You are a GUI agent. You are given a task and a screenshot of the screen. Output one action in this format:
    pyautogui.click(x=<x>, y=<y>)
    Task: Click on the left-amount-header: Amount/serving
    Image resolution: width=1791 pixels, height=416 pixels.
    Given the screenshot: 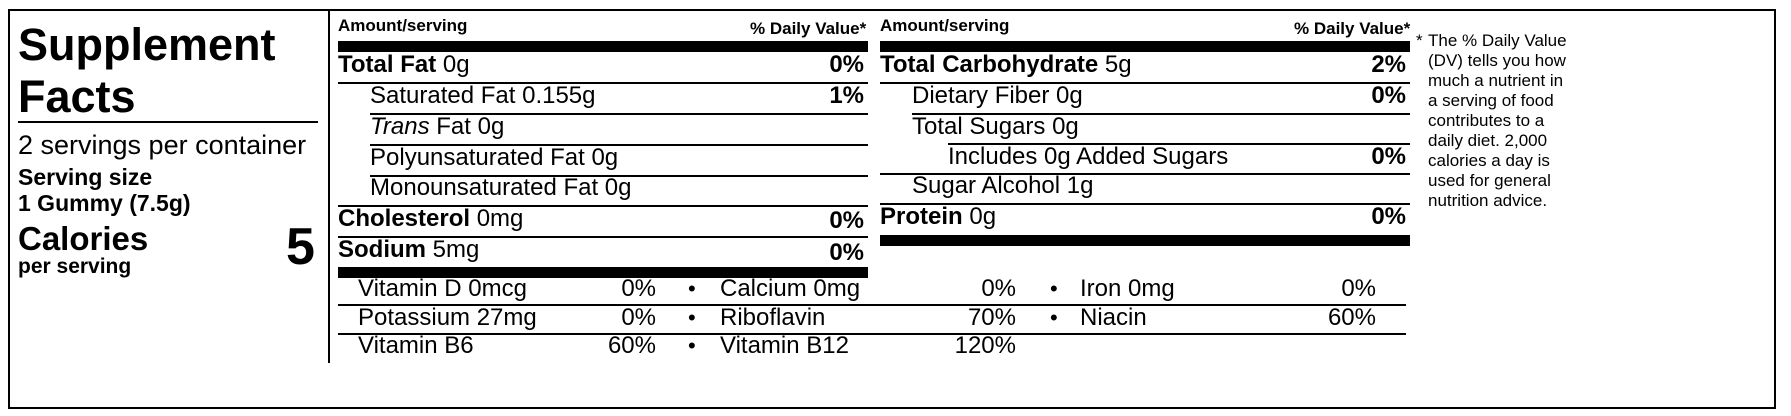 What is the action you would take?
    pyautogui.click(x=403, y=25)
    